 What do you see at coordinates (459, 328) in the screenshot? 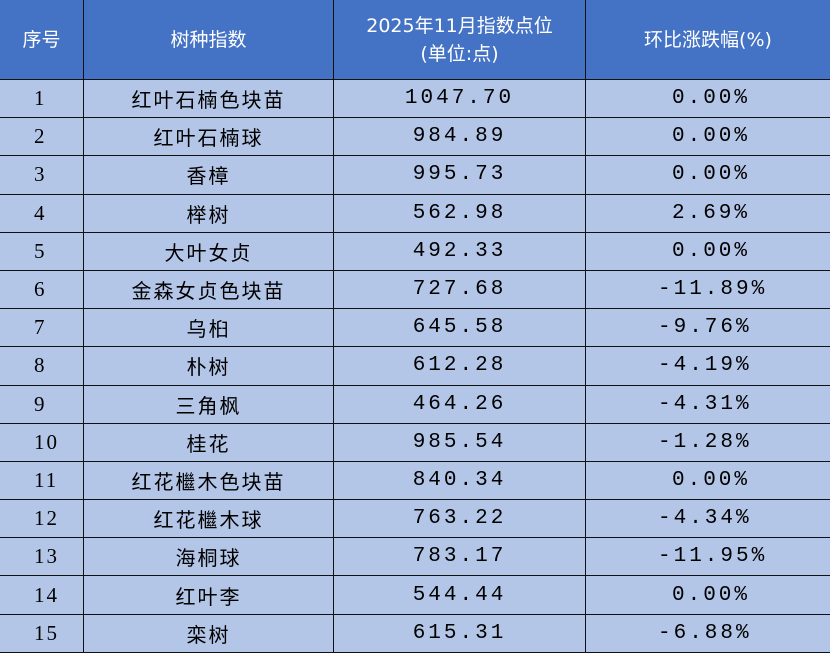
I see `index-value: 645.58` at bounding box center [459, 328].